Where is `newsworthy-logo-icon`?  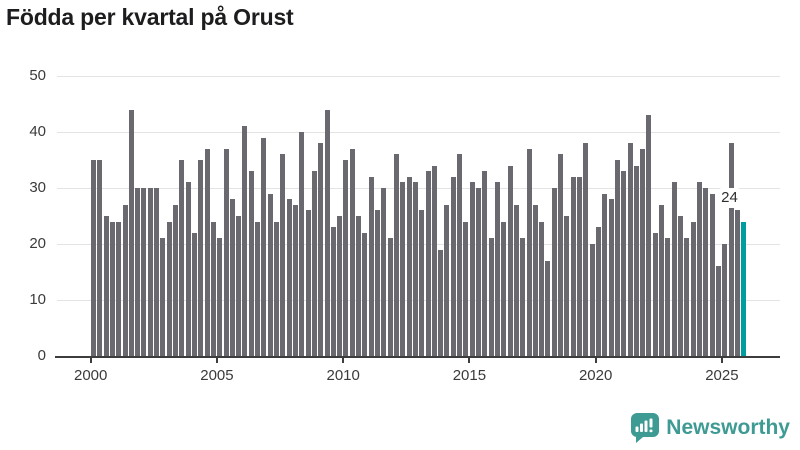 newsworthy-logo-icon is located at coordinates (645, 428).